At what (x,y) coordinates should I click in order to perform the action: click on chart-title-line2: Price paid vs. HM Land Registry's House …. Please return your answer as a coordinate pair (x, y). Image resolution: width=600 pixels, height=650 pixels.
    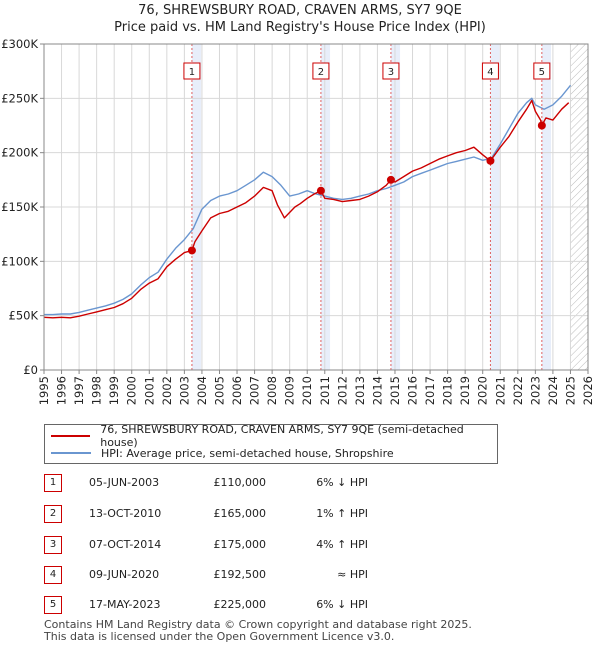
    Looking at the image, I should click on (300, 27).